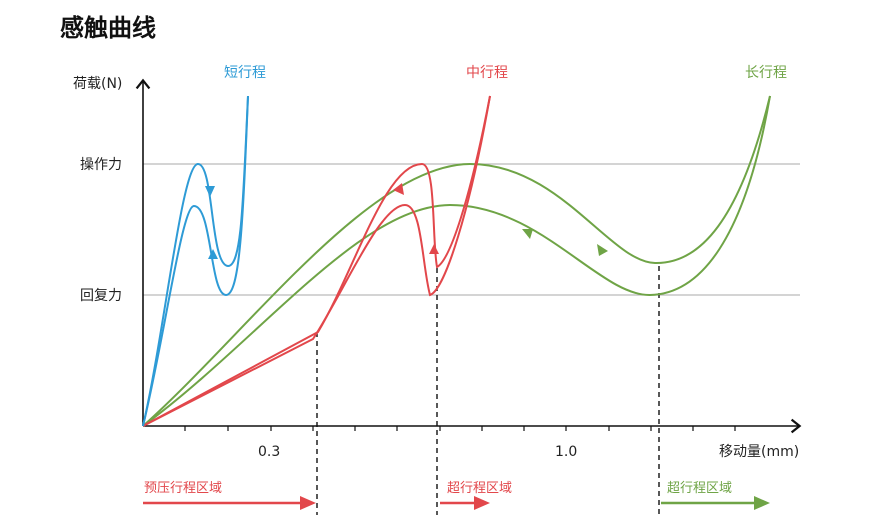 Image resolution: width=881 pixels, height=526 pixels. I want to click on long-overtravel-zone-label: 超行程区域, so click(699, 488).